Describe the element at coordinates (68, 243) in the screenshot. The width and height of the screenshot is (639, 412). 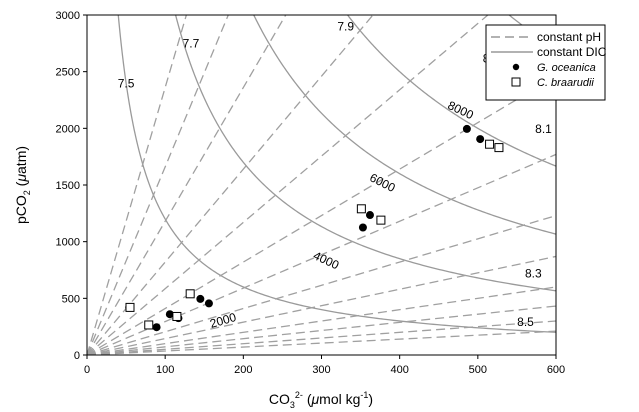
I see `y-tick-label: 1000` at that location.